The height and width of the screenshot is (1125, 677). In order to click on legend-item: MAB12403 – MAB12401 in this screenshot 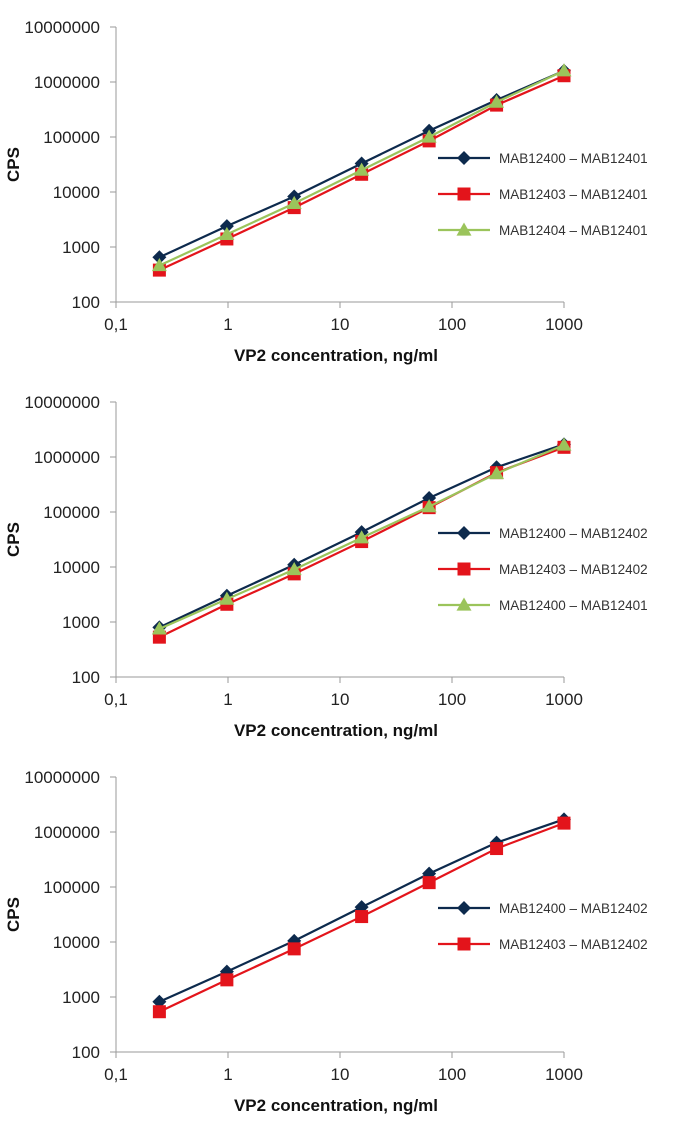, I will do `click(543, 194)`.